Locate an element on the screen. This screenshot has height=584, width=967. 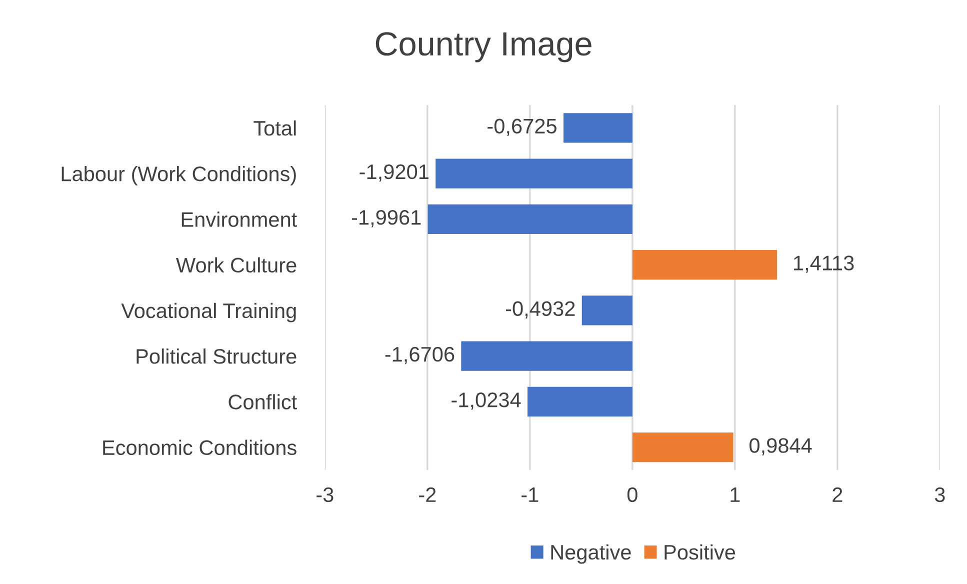
y-tick-label: Political Structure is located at coordinates (216, 356).